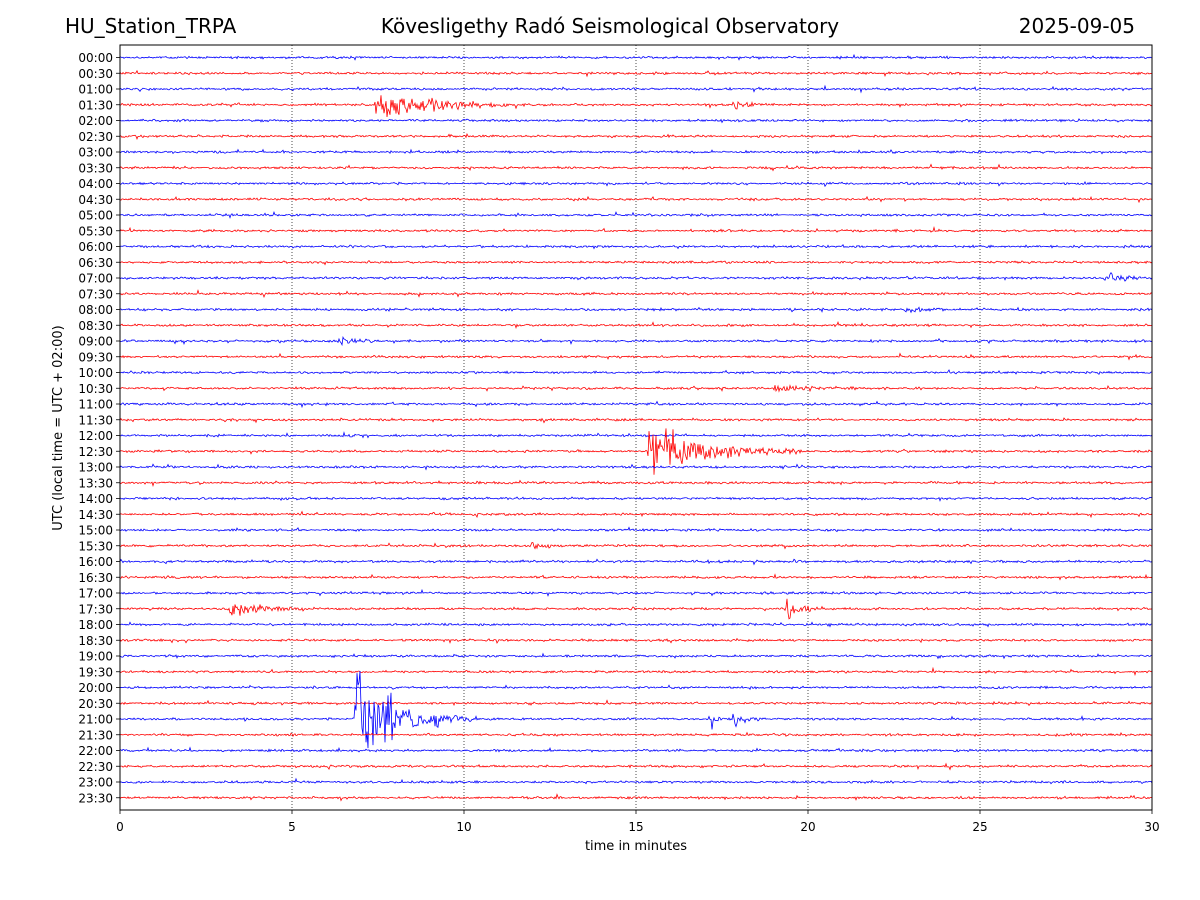  What do you see at coordinates (95, 515) in the screenshot?
I see `y-tick-label-1430: 14:30` at bounding box center [95, 515].